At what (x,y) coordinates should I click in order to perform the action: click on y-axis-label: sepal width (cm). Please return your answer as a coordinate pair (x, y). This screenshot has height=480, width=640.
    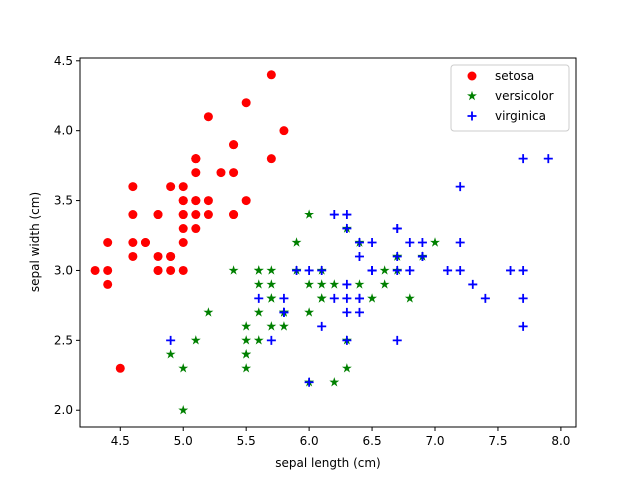
    Looking at the image, I should click on (35, 242).